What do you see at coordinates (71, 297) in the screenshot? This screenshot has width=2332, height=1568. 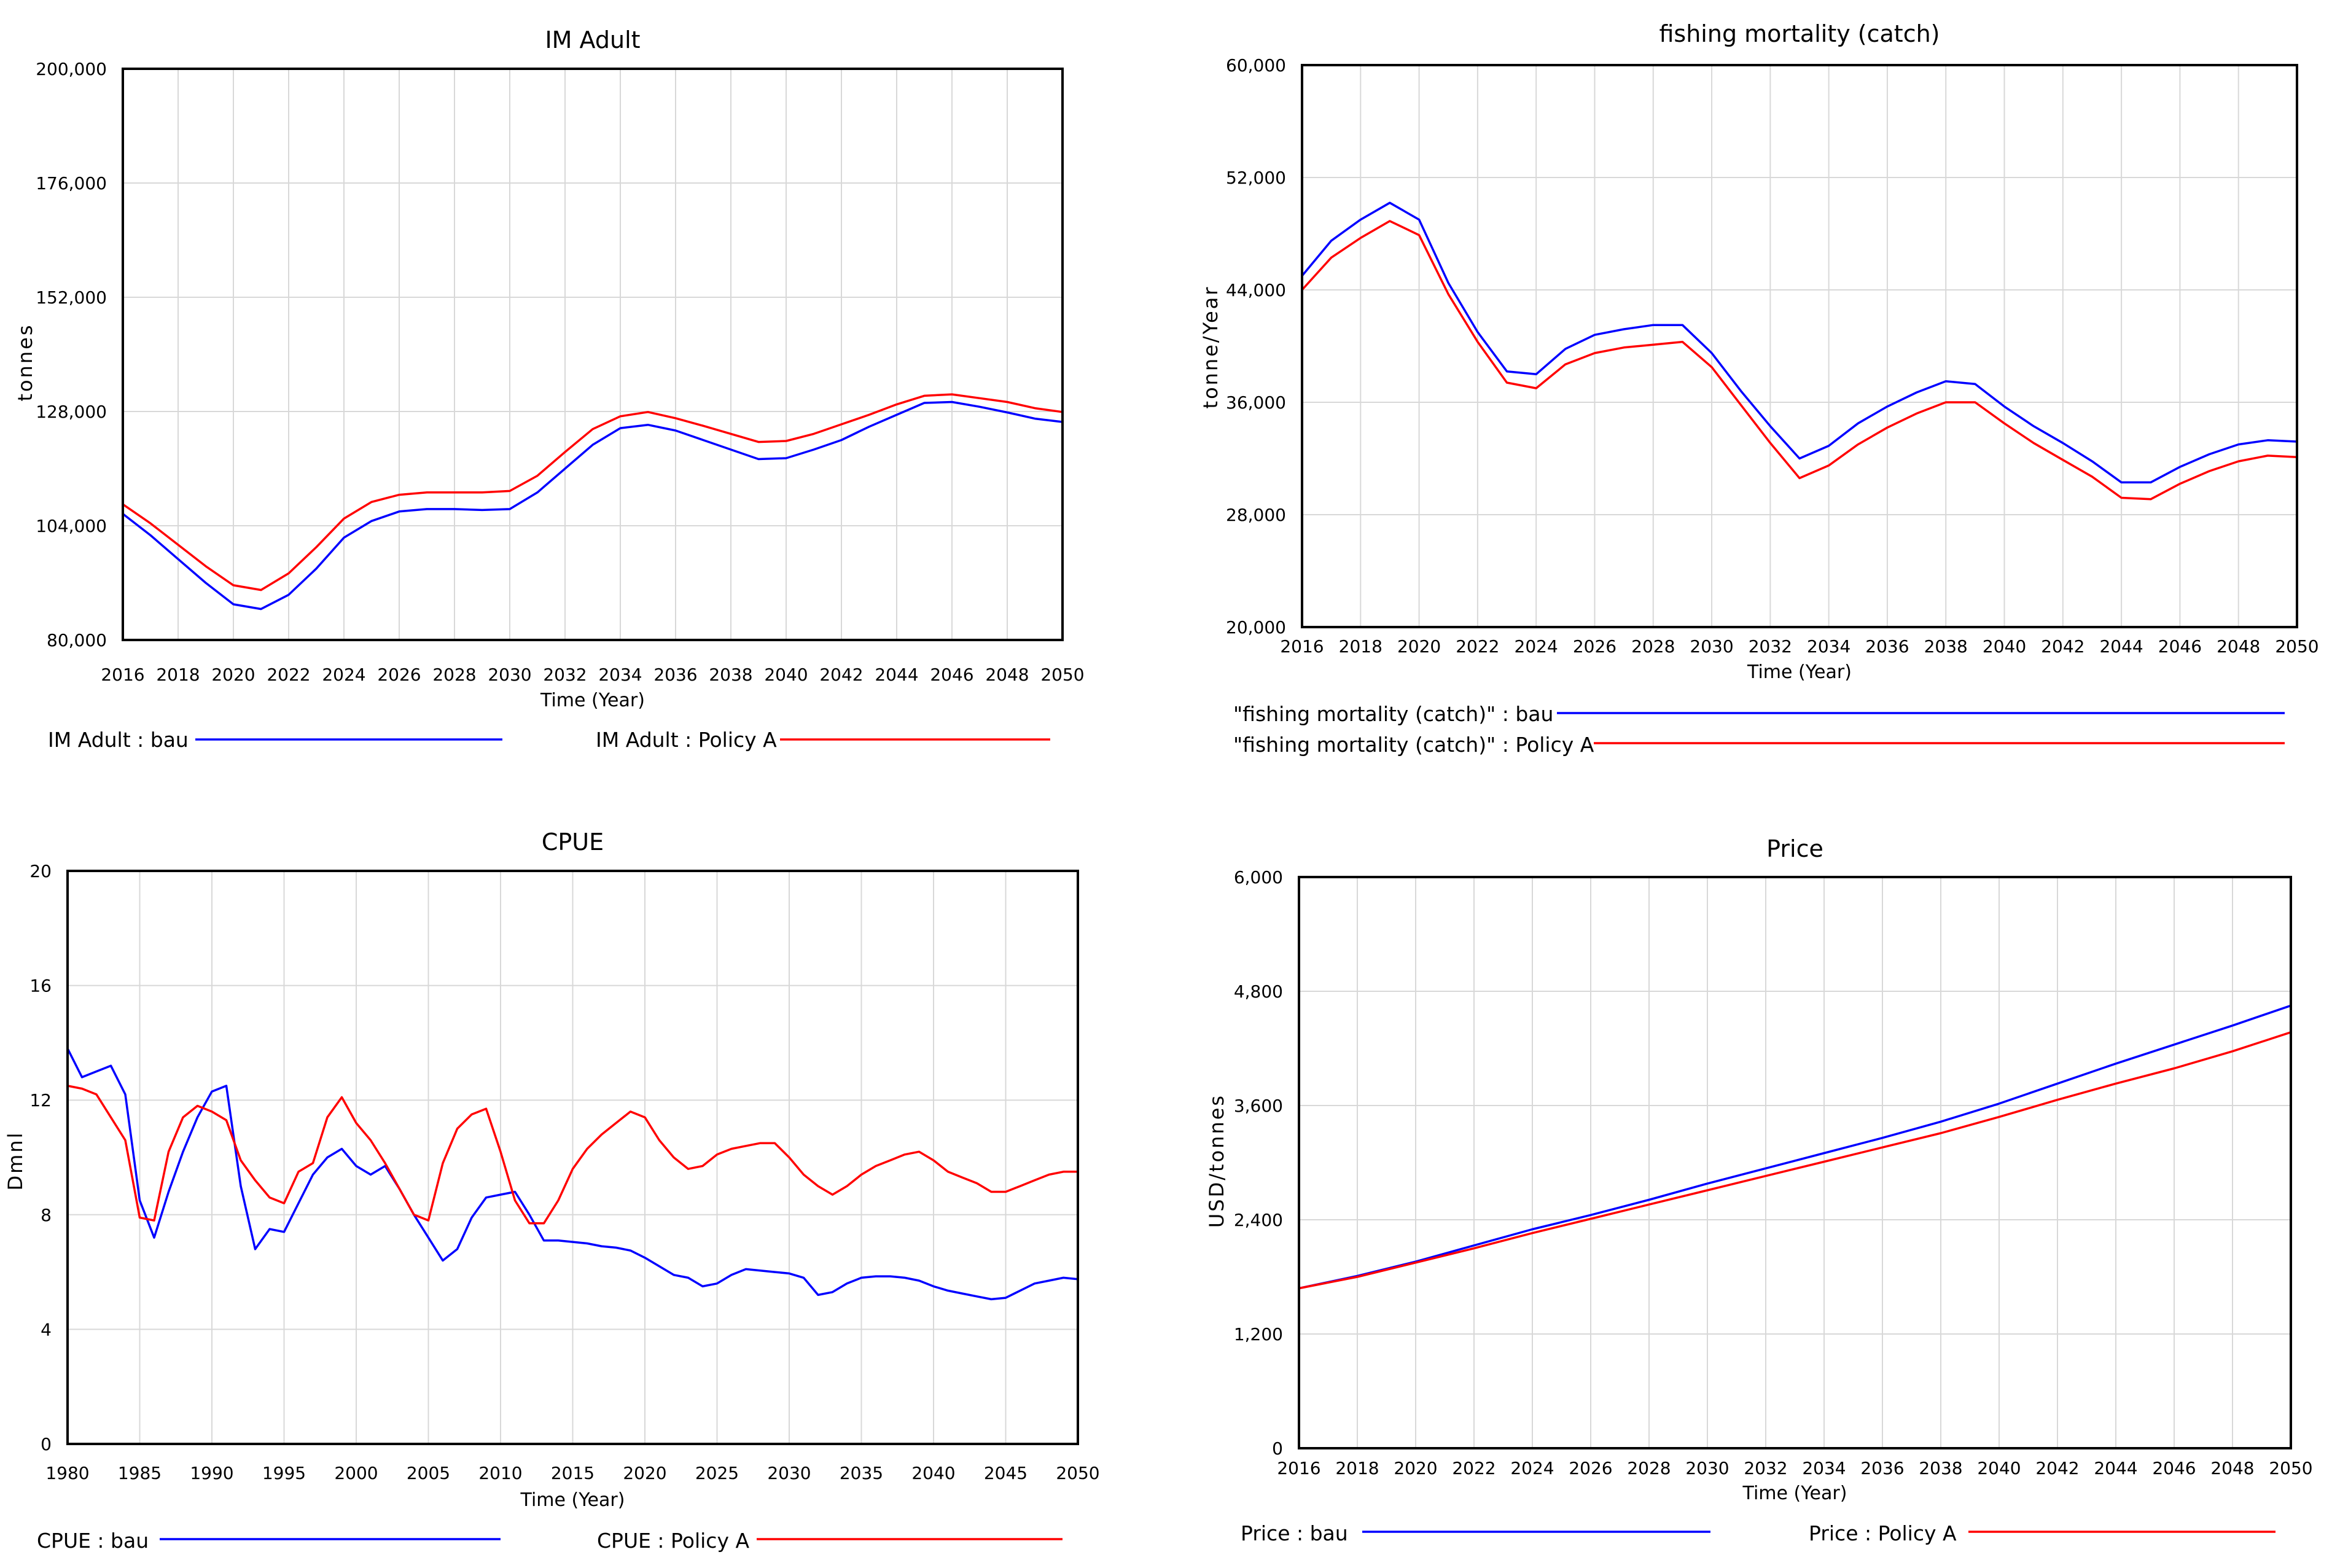 I see `y-tick-label: 152,000` at bounding box center [71, 297].